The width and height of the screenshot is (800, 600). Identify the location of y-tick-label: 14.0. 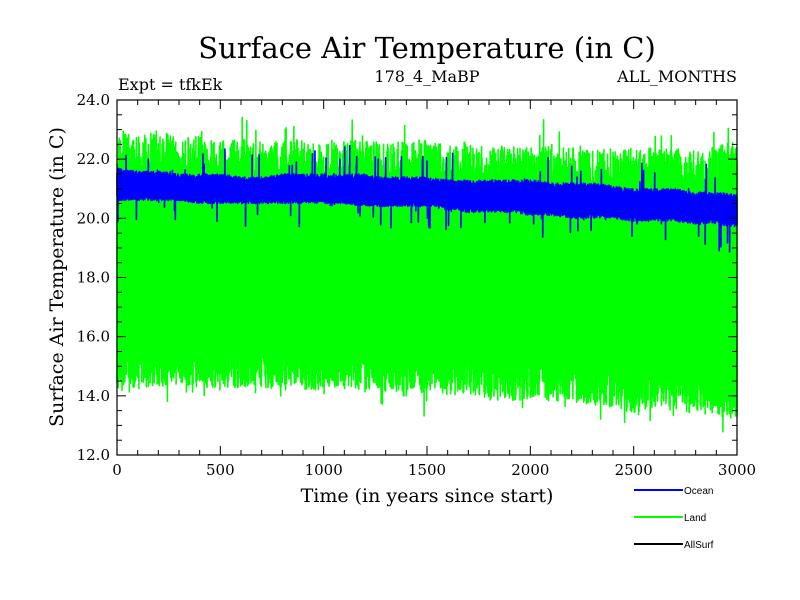
(93, 396).